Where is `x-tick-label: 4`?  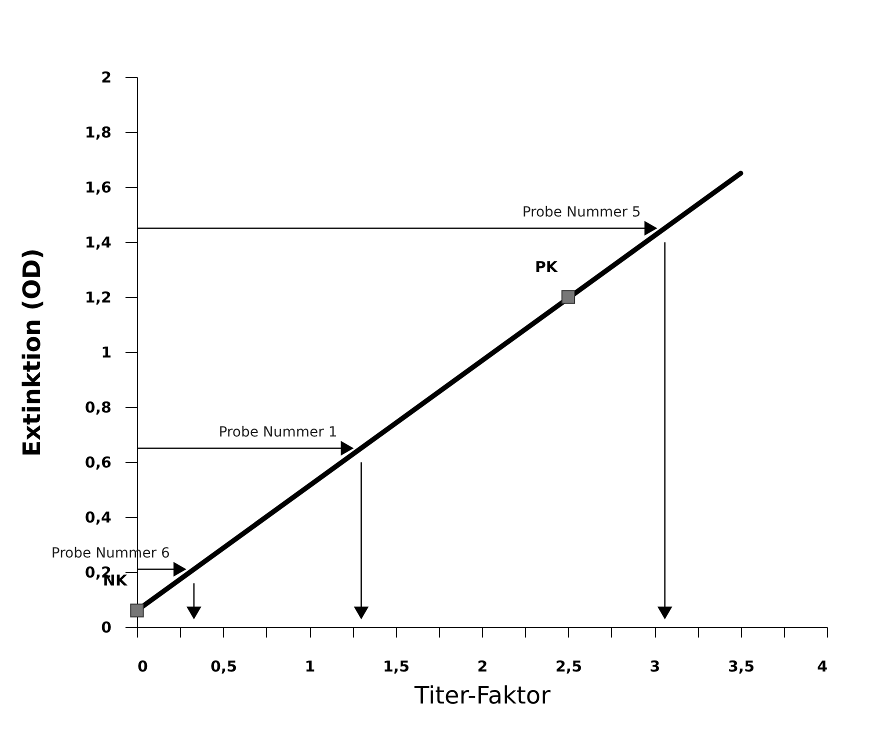 x-tick-label: 4 is located at coordinates (822, 667).